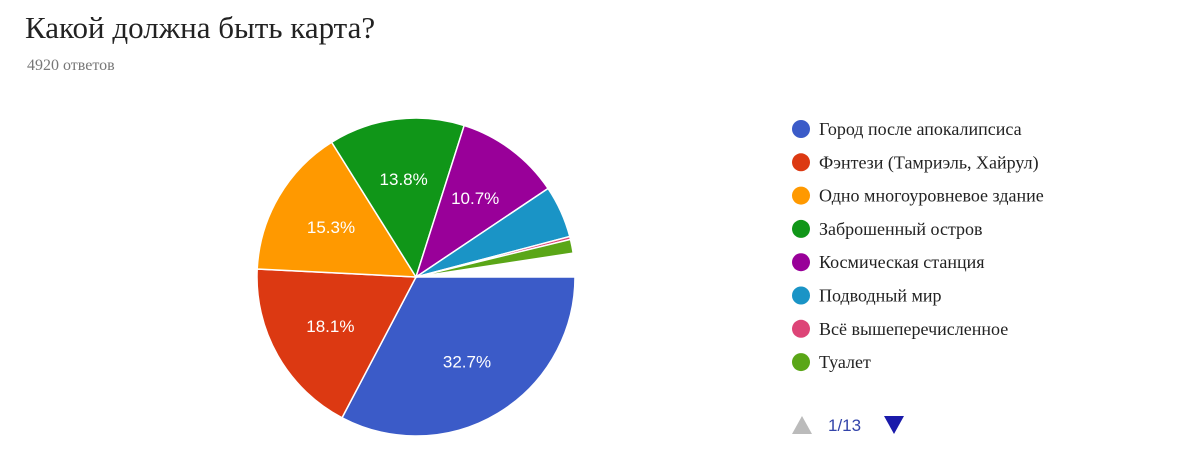 The width and height of the screenshot is (1200, 461). I want to click on legend-label: Одно многоуровневое здание, so click(931, 196).